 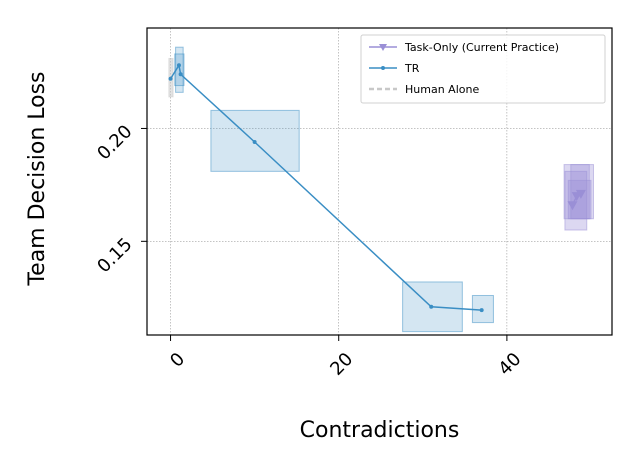 I want to click on y-tick-label: 0.15, so click(x=114, y=255).